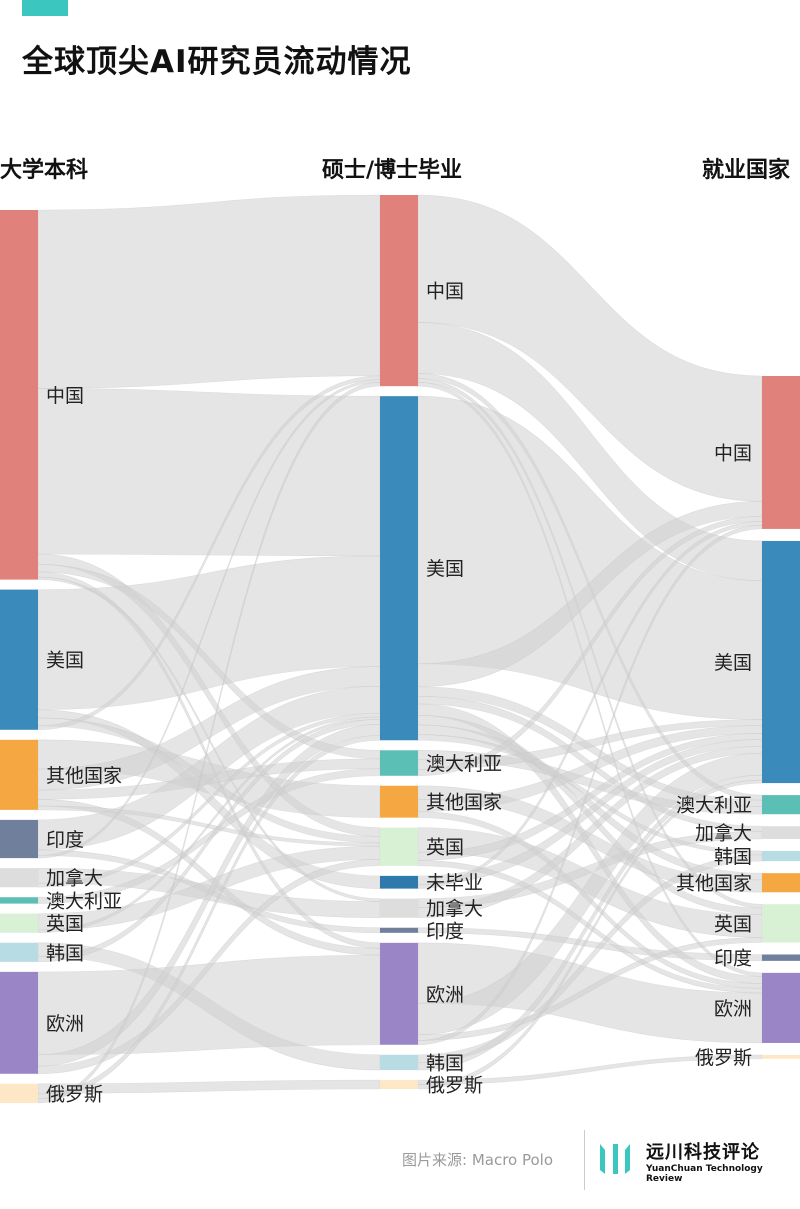 This screenshot has width=800, height=1209. What do you see at coordinates (454, 883) in the screenshot?
I see `node-label: 未毕业` at bounding box center [454, 883].